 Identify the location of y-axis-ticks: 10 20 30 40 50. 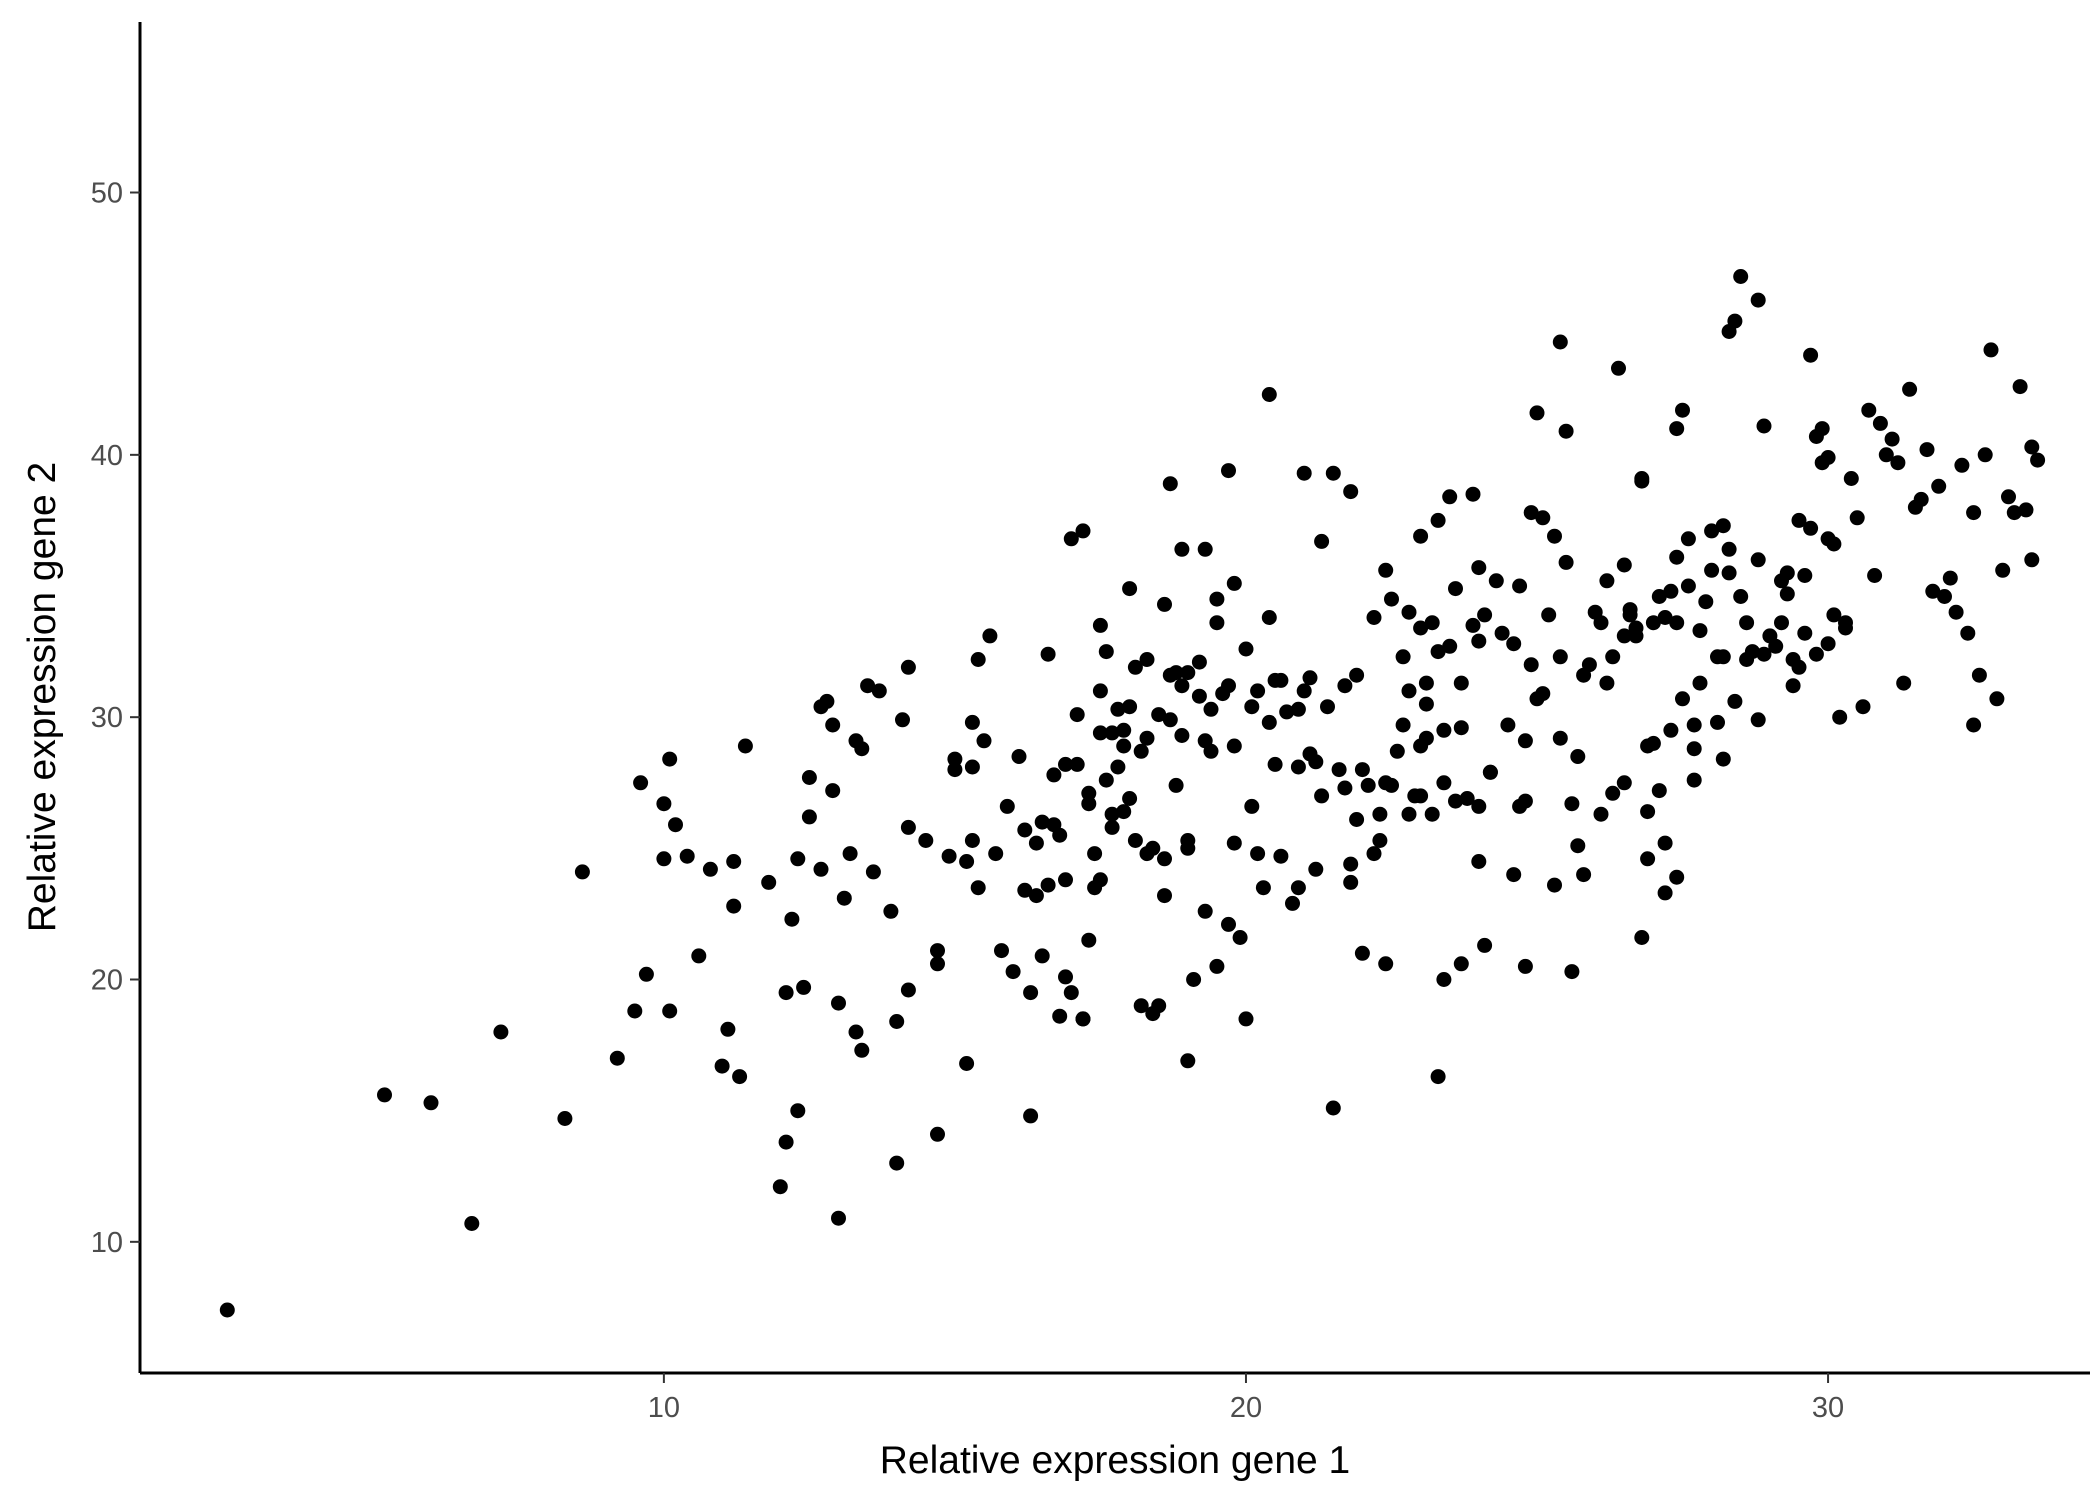
(115, 718).